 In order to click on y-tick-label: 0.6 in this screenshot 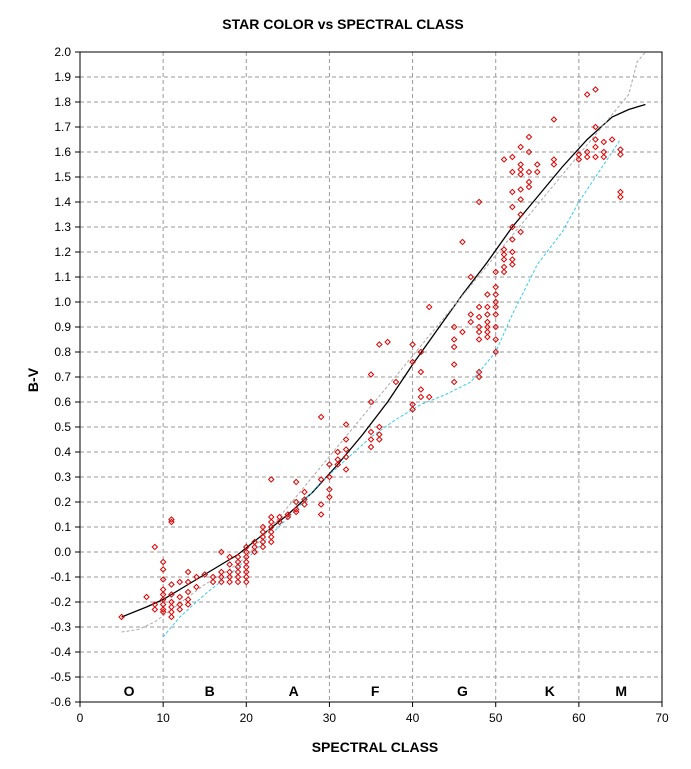, I will do `click(62, 402)`.